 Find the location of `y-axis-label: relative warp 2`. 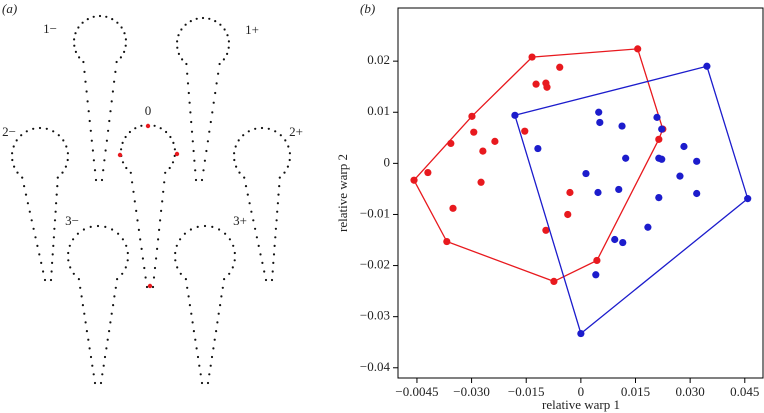

y-axis-label: relative warp 2 is located at coordinates (342, 193).